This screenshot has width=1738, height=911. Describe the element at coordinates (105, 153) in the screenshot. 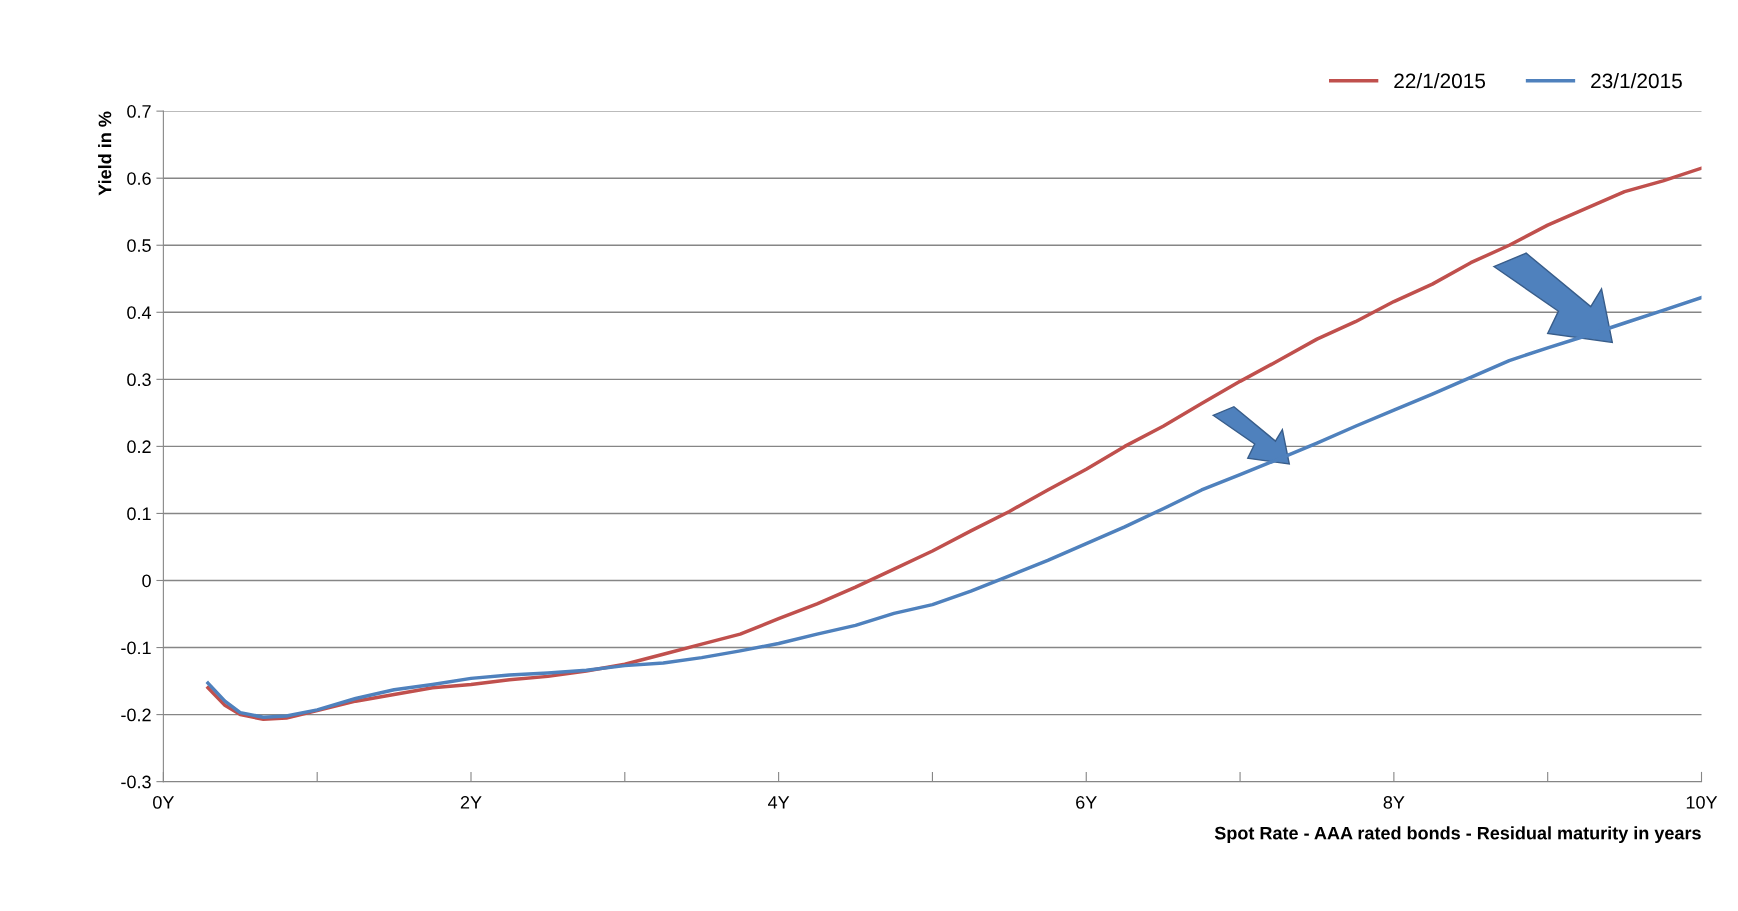

I see `y-axis-title: Yield in %` at that location.